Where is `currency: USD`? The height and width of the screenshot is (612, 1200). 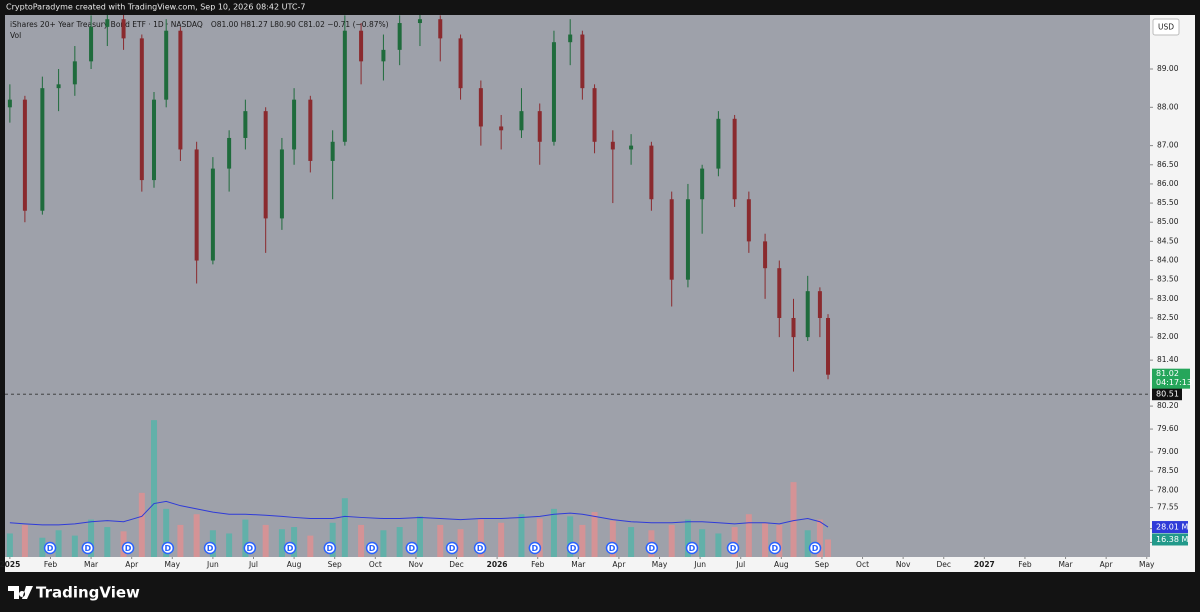 currency: USD is located at coordinates (1166, 27).